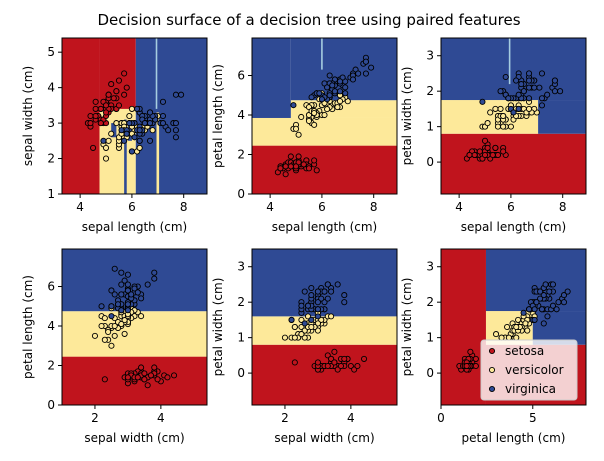  What do you see at coordinates (492, 370) in the screenshot?
I see `legend-marker-versicolor` at bounding box center [492, 370].